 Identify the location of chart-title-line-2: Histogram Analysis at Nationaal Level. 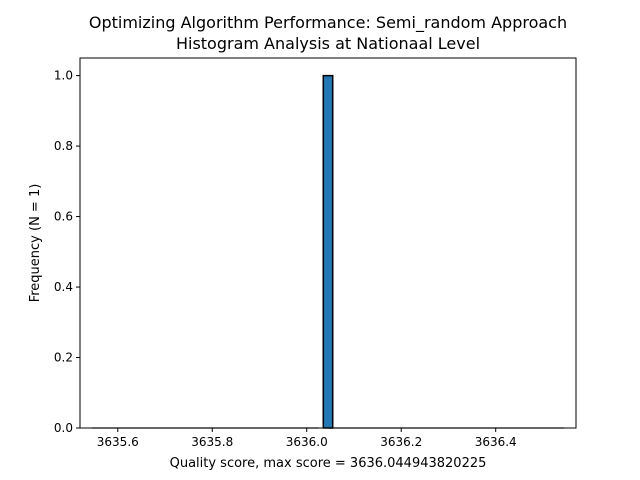
(328, 43).